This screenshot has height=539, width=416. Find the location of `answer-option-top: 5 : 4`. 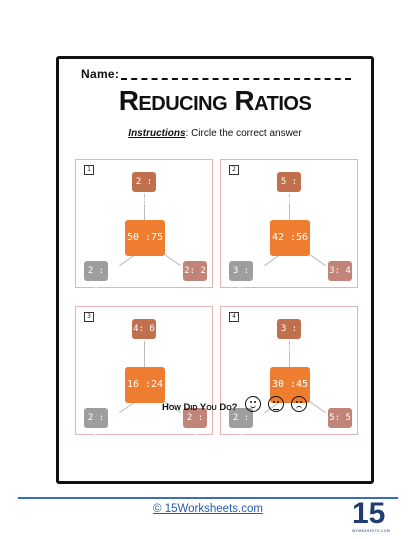

answer-option-top: 5 : 4 is located at coordinates (289, 189).